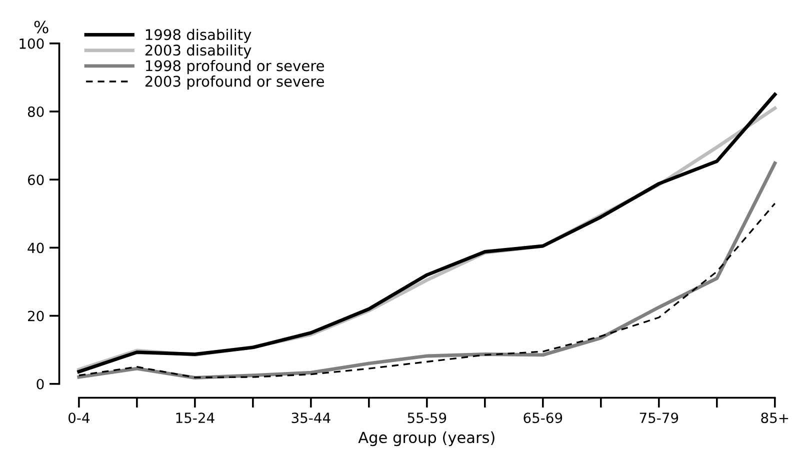 Image resolution: width=795 pixels, height=457 pixels. Describe the element at coordinates (36, 316) in the screenshot. I see `y-tick-label: 20` at that location.